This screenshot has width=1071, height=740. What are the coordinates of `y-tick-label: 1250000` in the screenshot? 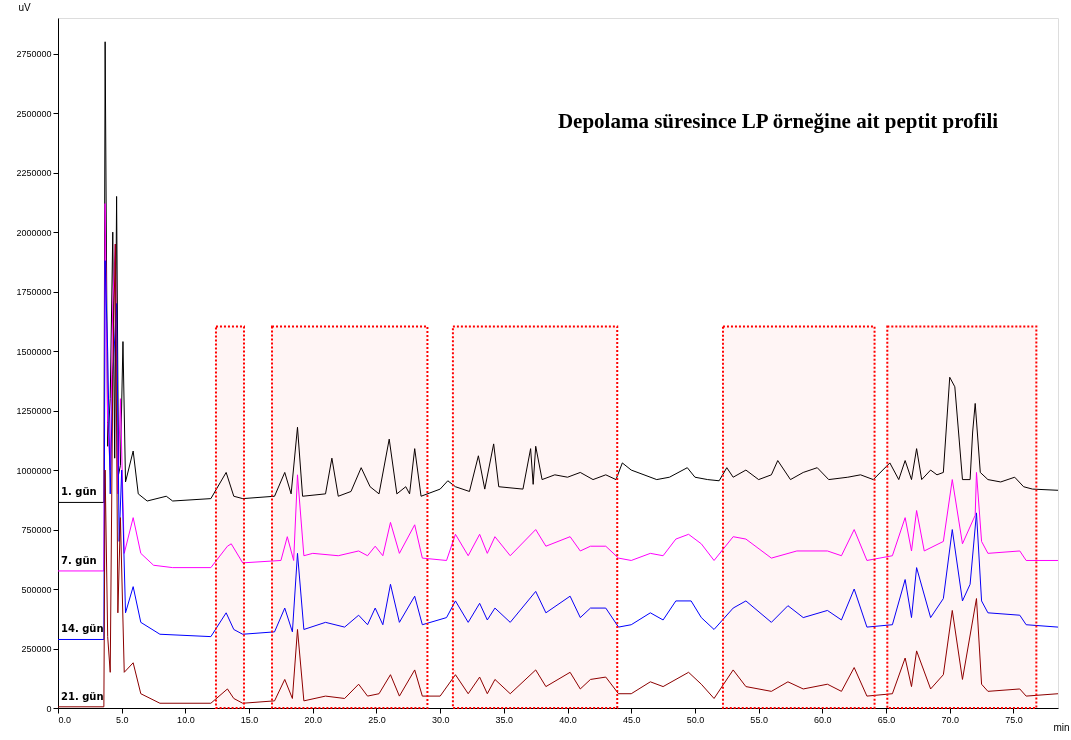 It's located at (34, 411).